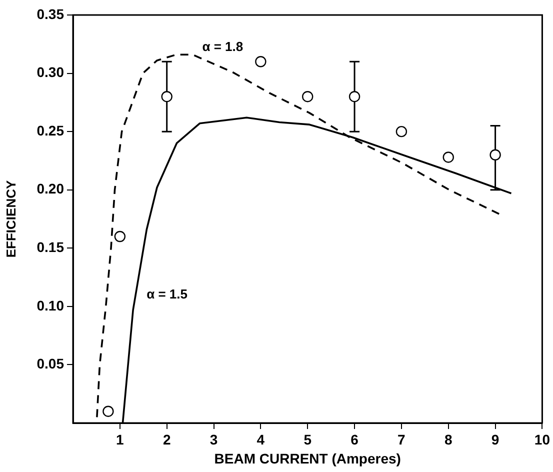 Image resolution: width=553 pixels, height=472 pixels. What do you see at coordinates (50, 14) in the screenshot?
I see `y-tick-label: 0.35` at bounding box center [50, 14].